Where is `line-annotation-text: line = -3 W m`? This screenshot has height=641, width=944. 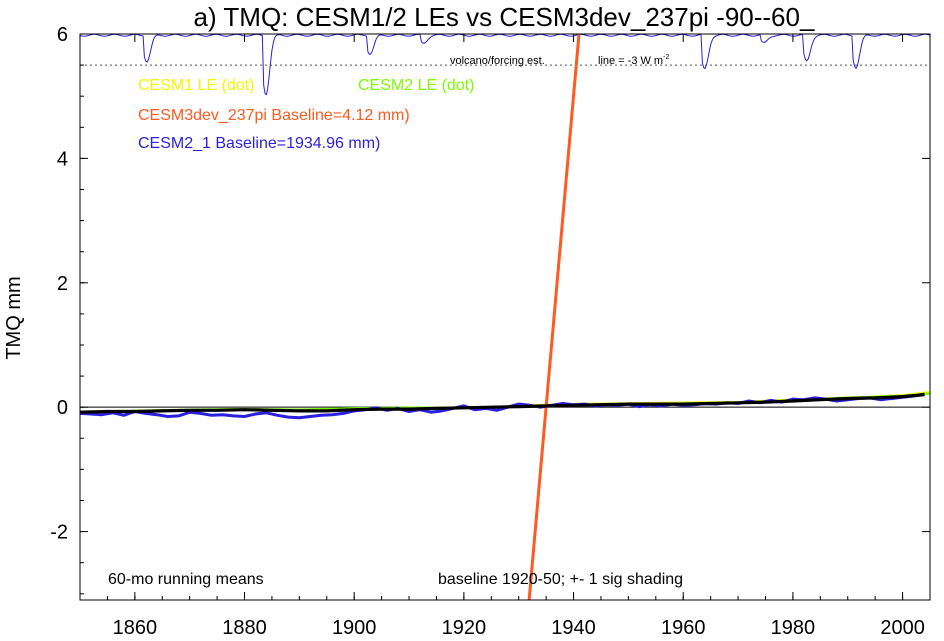
line-annotation-text: line = -3 W m is located at coordinates (630, 61).